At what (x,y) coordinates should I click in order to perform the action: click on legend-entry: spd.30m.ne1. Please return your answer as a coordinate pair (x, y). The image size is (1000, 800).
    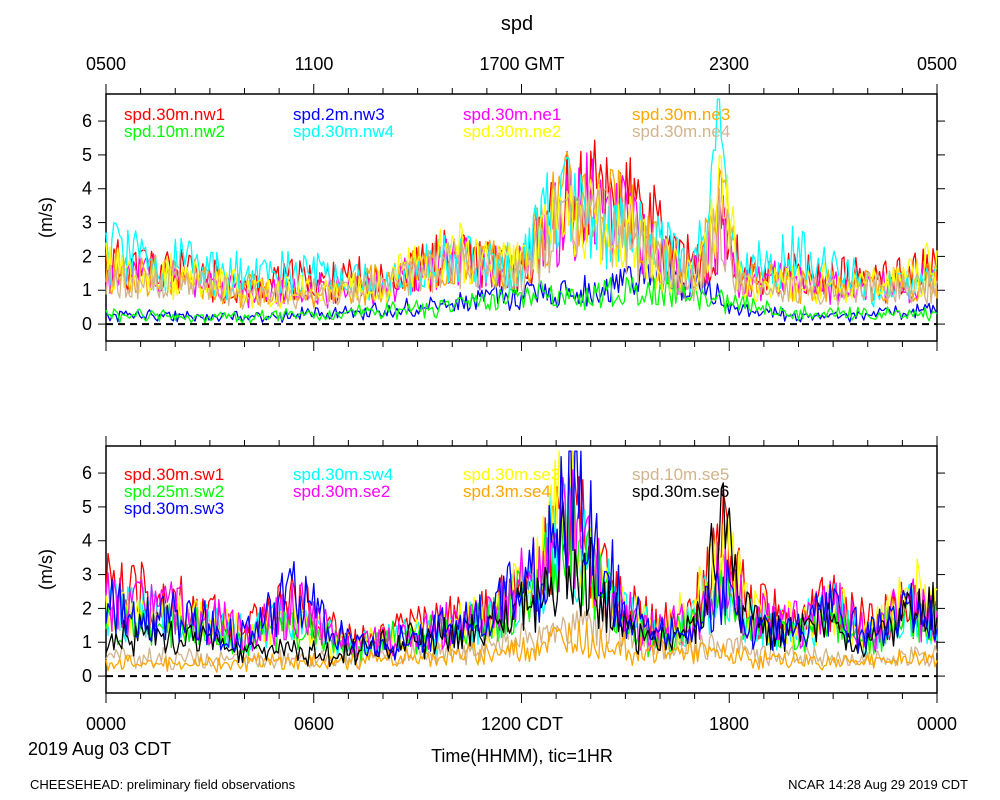
    Looking at the image, I should click on (512, 114).